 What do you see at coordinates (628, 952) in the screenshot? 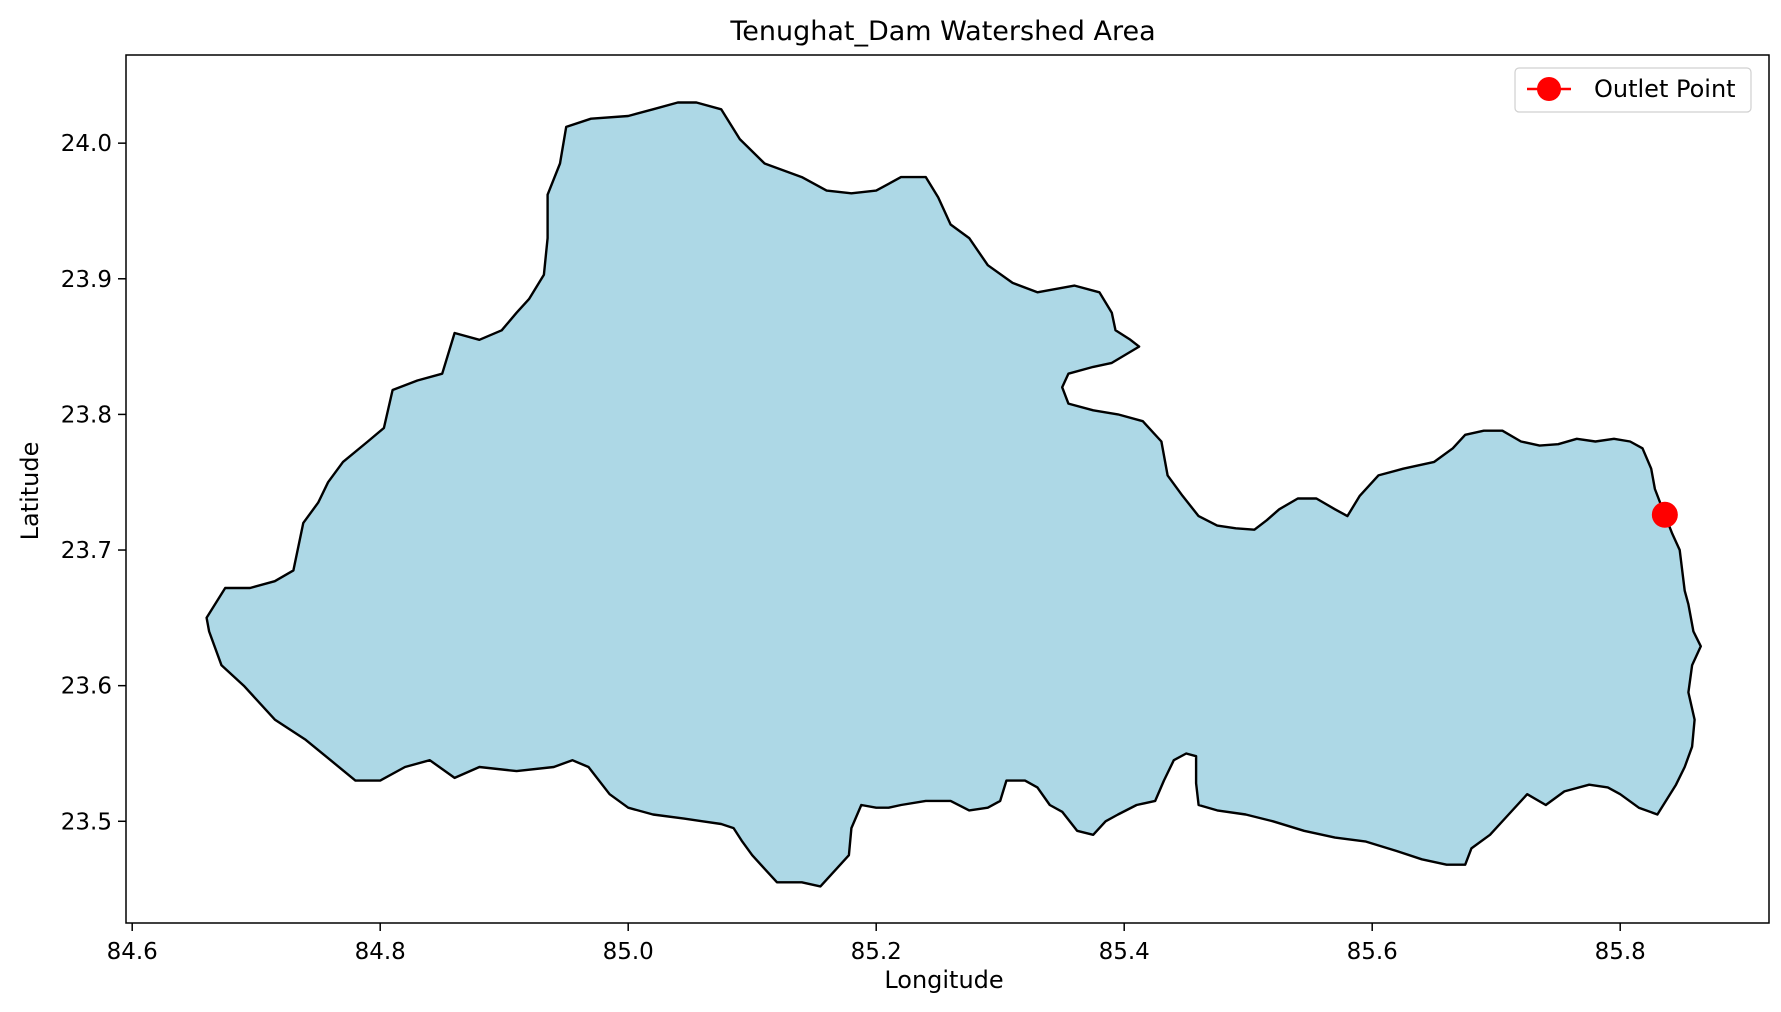
I see `x-tick-label: 85.0` at bounding box center [628, 952].